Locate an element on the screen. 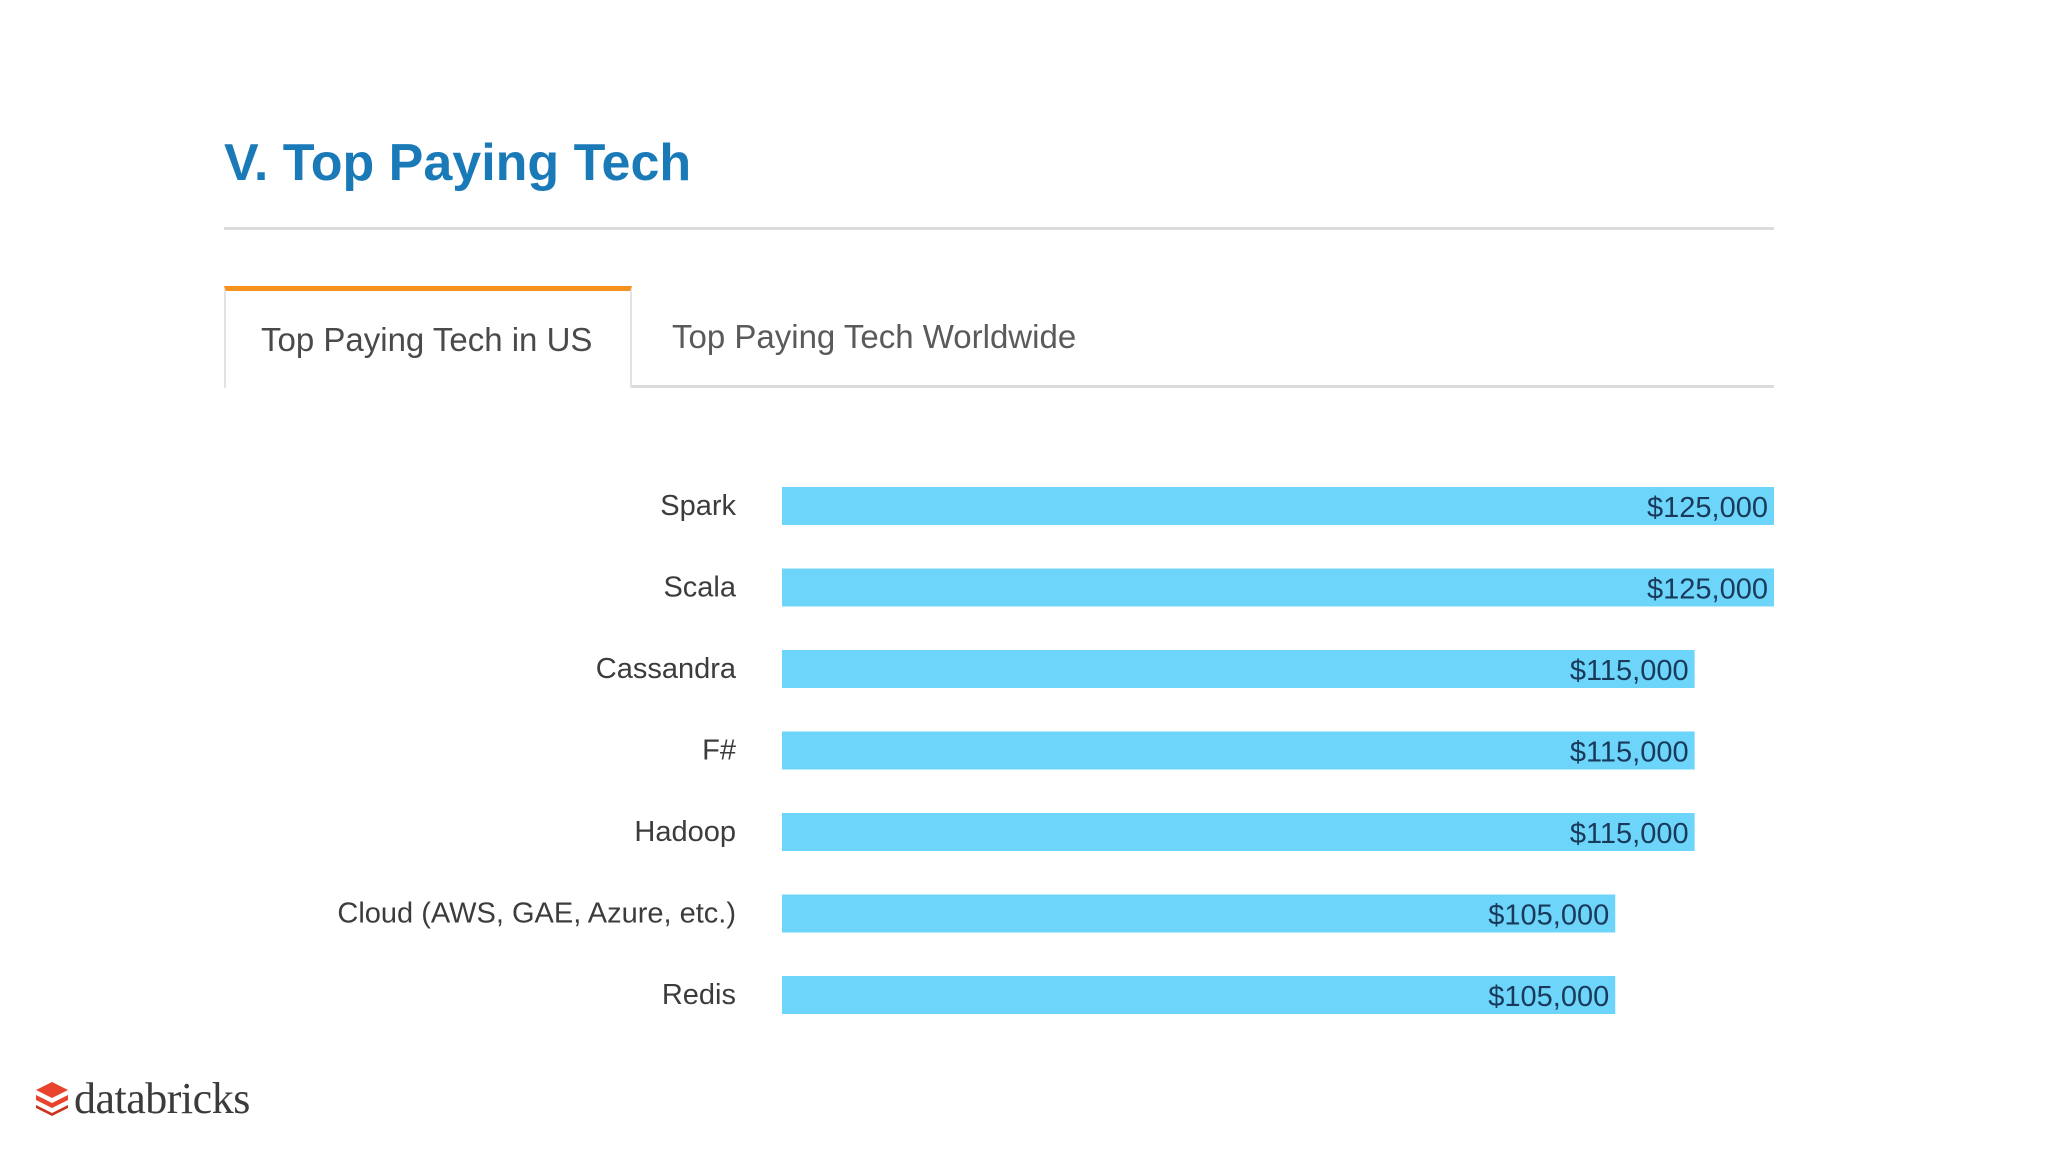 Image resolution: width=2048 pixels, height=1152 pixels. category-label: Cloud (AWS, GAE, Azure, etc.) is located at coordinates (536, 914).